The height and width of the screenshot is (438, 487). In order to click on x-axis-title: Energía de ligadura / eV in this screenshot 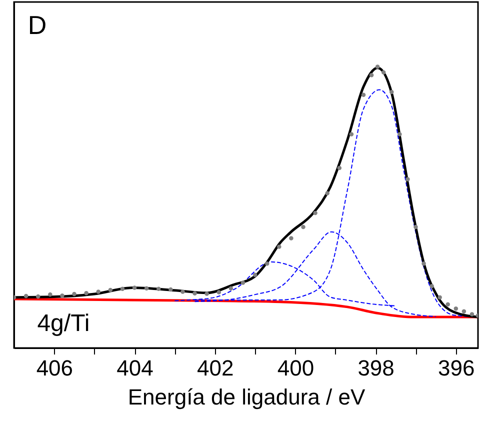, I will do `click(247, 397)`.